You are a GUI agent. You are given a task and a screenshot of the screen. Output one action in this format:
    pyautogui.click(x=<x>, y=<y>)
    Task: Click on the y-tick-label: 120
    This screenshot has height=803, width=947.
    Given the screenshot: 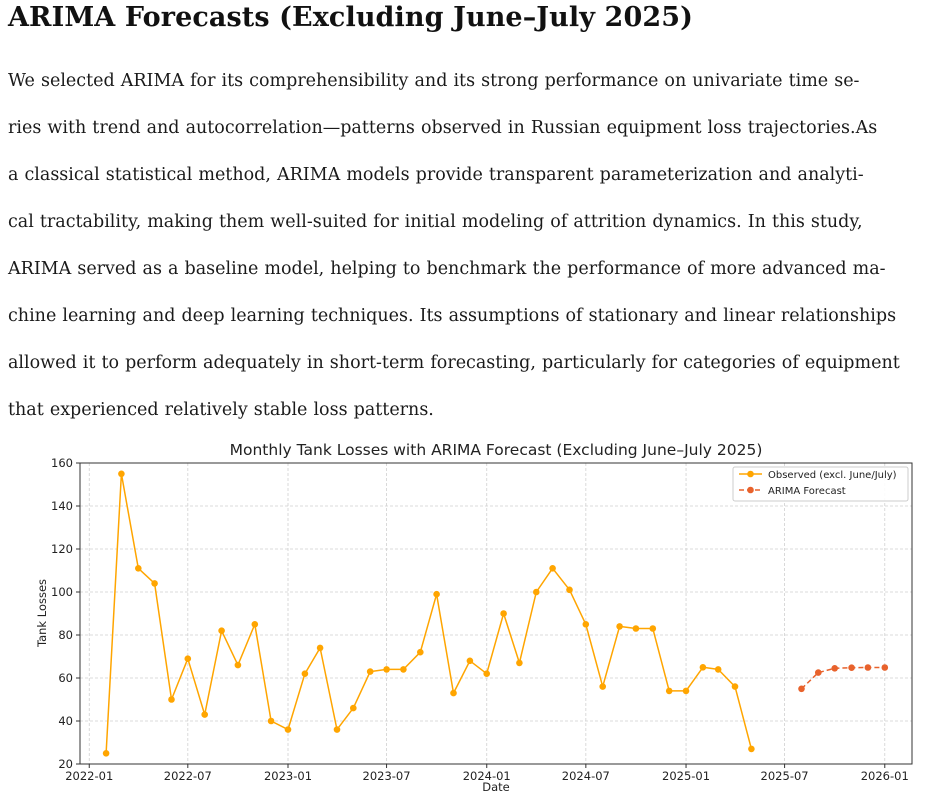 What is the action you would take?
    pyautogui.click(x=62, y=549)
    